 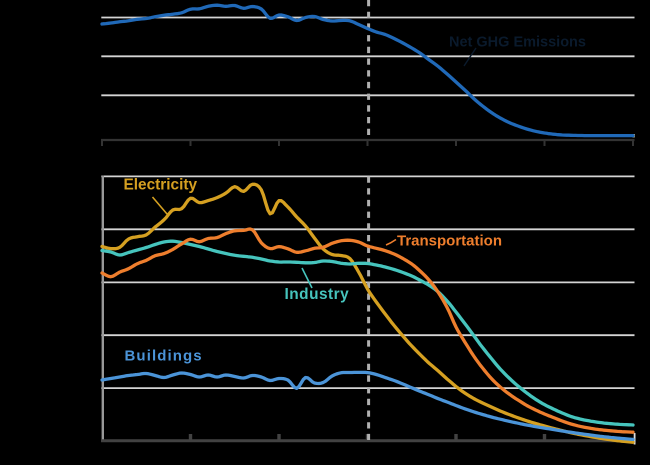 What do you see at coordinates (449, 240) in the screenshot?
I see `svg-text: Transportation` at bounding box center [449, 240].